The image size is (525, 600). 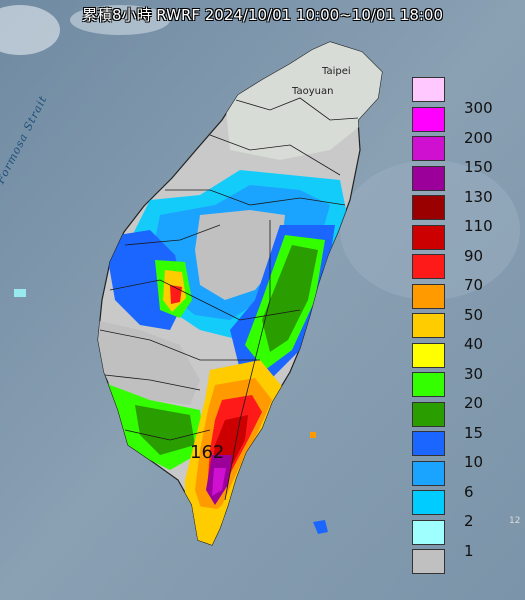 I want to click on rain-15-20-southwest, so click(x=165, y=430).